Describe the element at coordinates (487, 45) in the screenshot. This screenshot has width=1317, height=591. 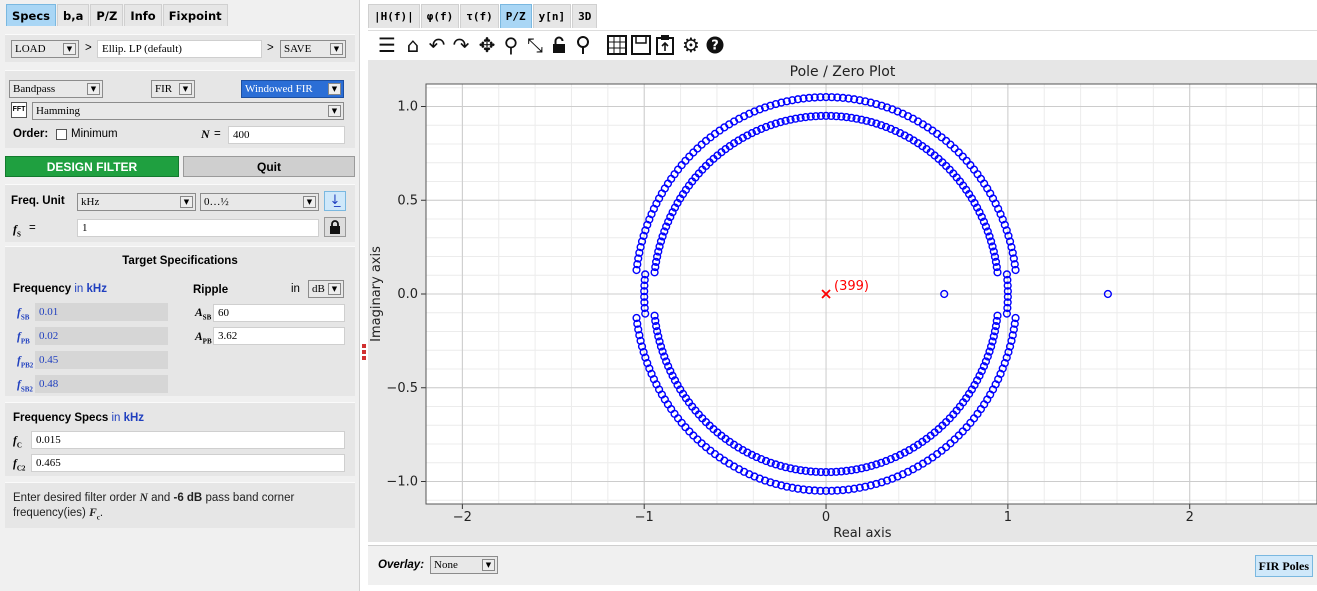
I see `pan-icon: ✥` at that location.